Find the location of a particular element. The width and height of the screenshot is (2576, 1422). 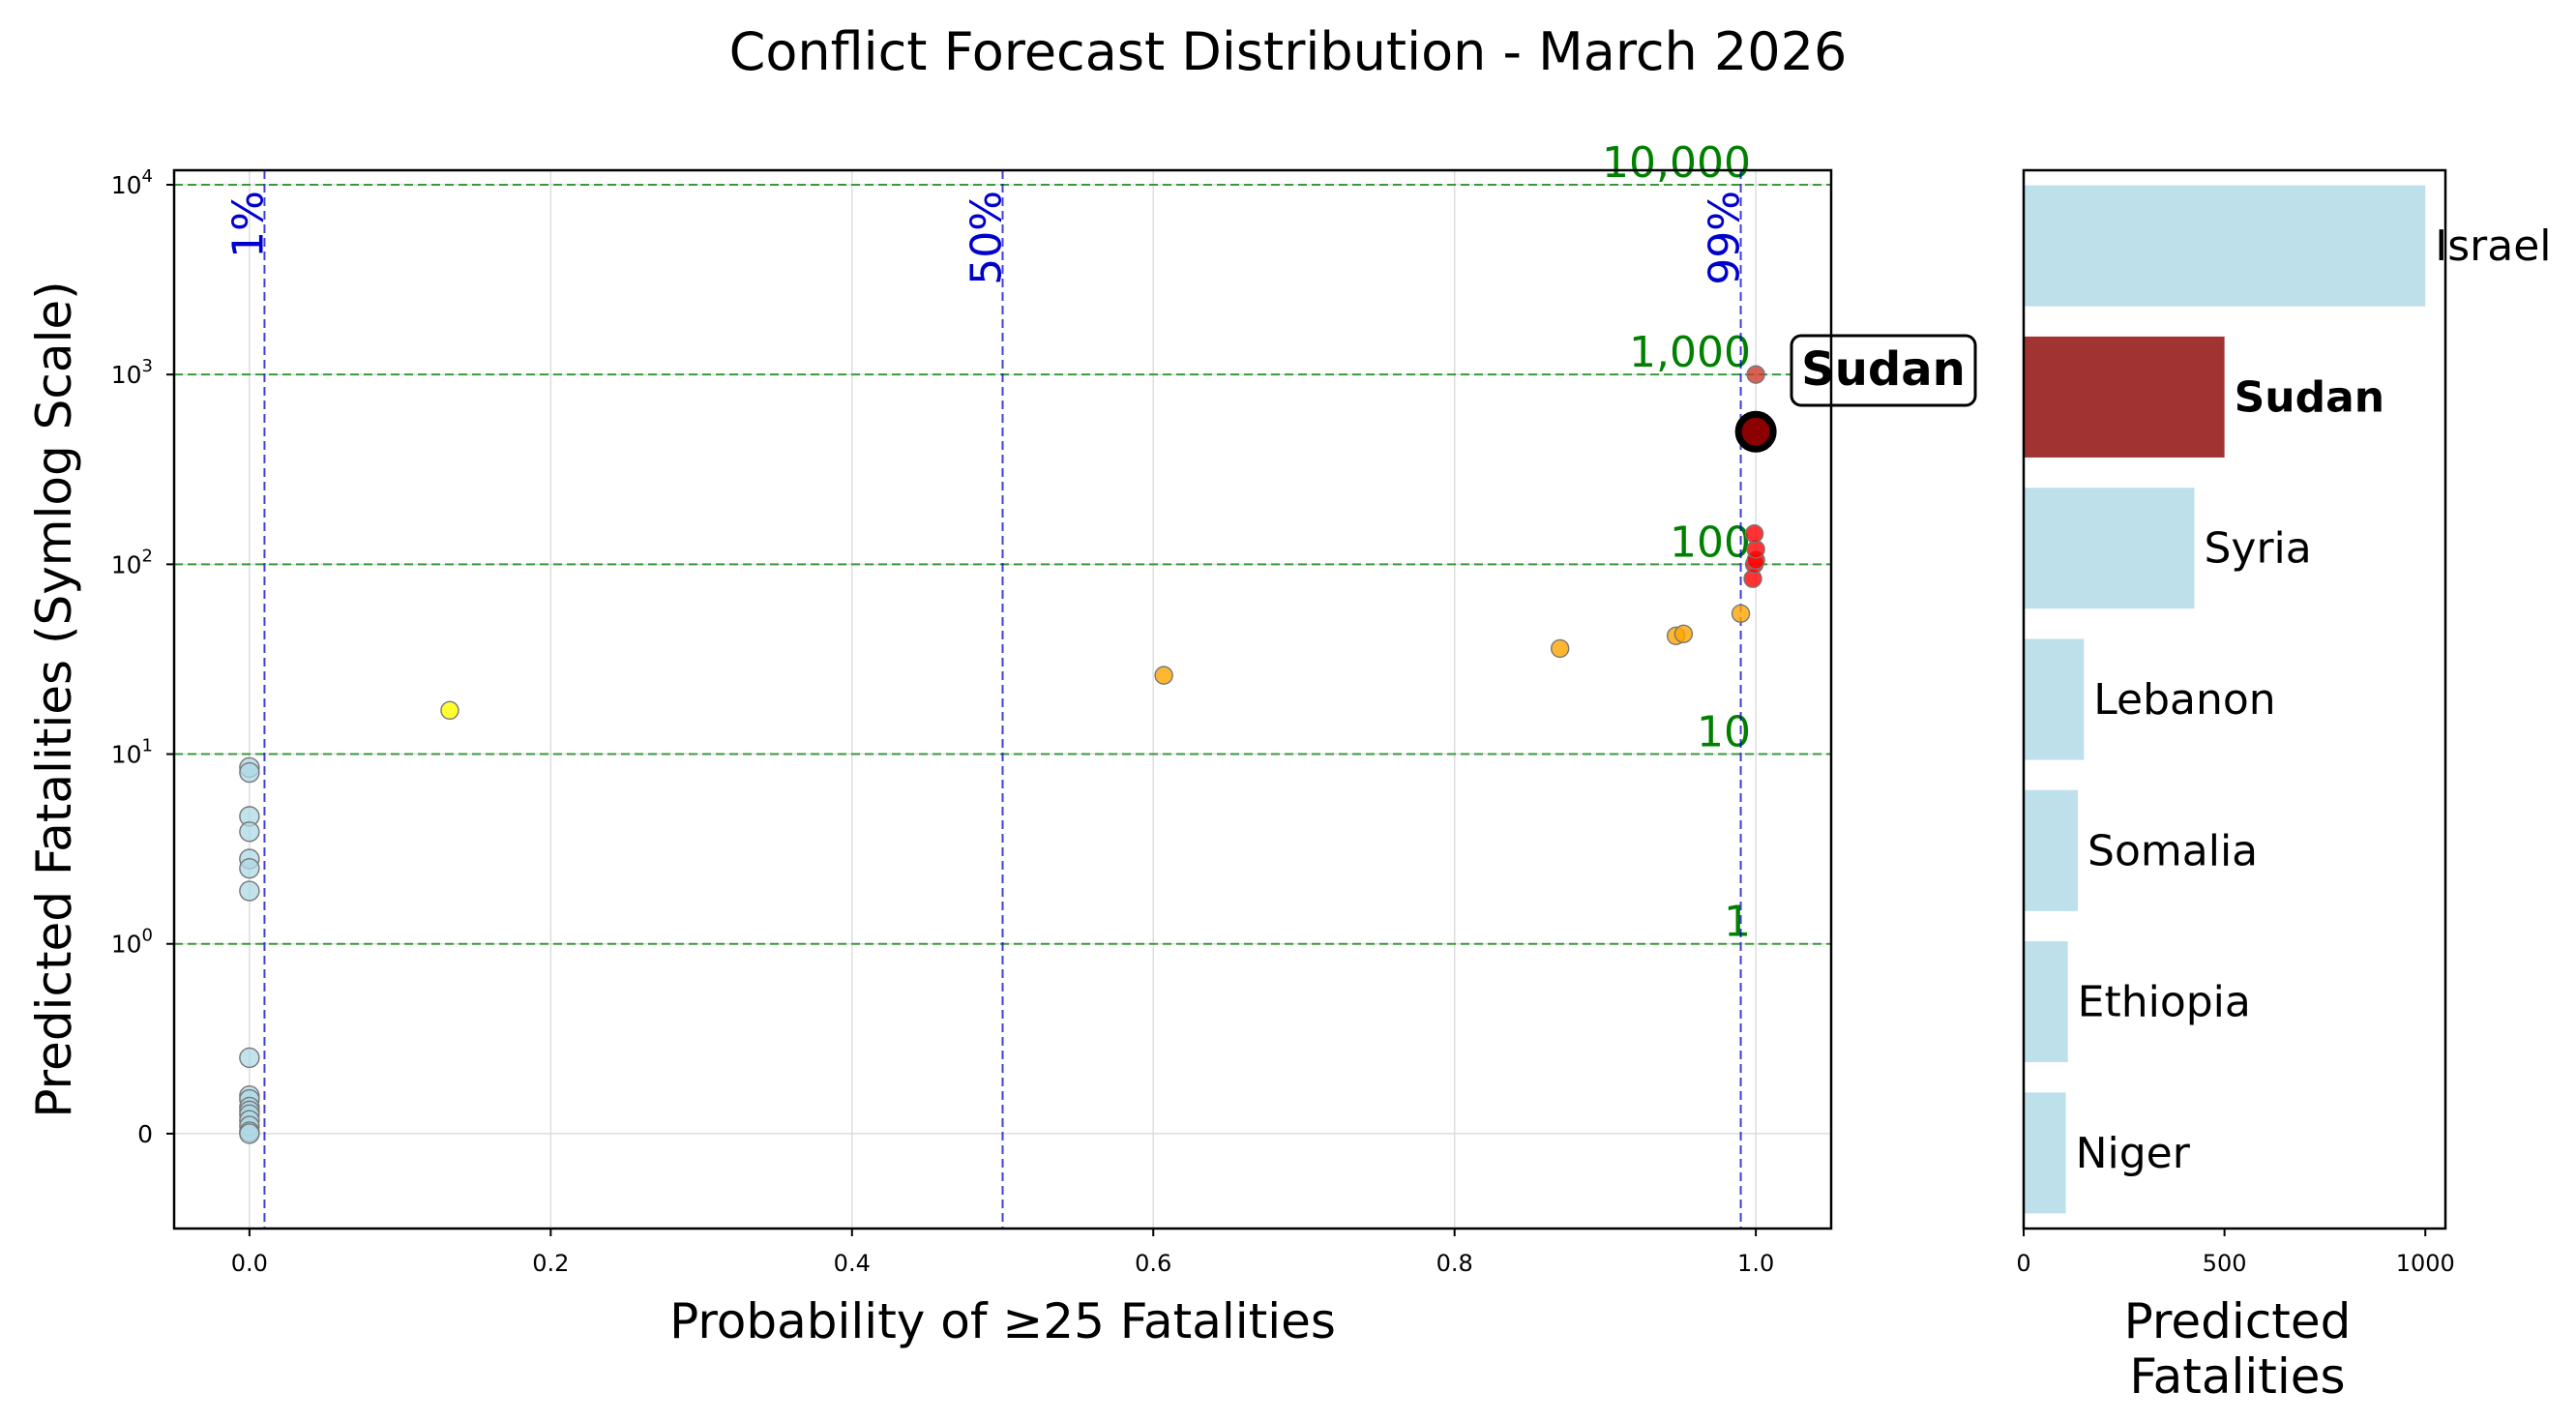

x-tick-label: 0.6 is located at coordinates (1153, 1263).